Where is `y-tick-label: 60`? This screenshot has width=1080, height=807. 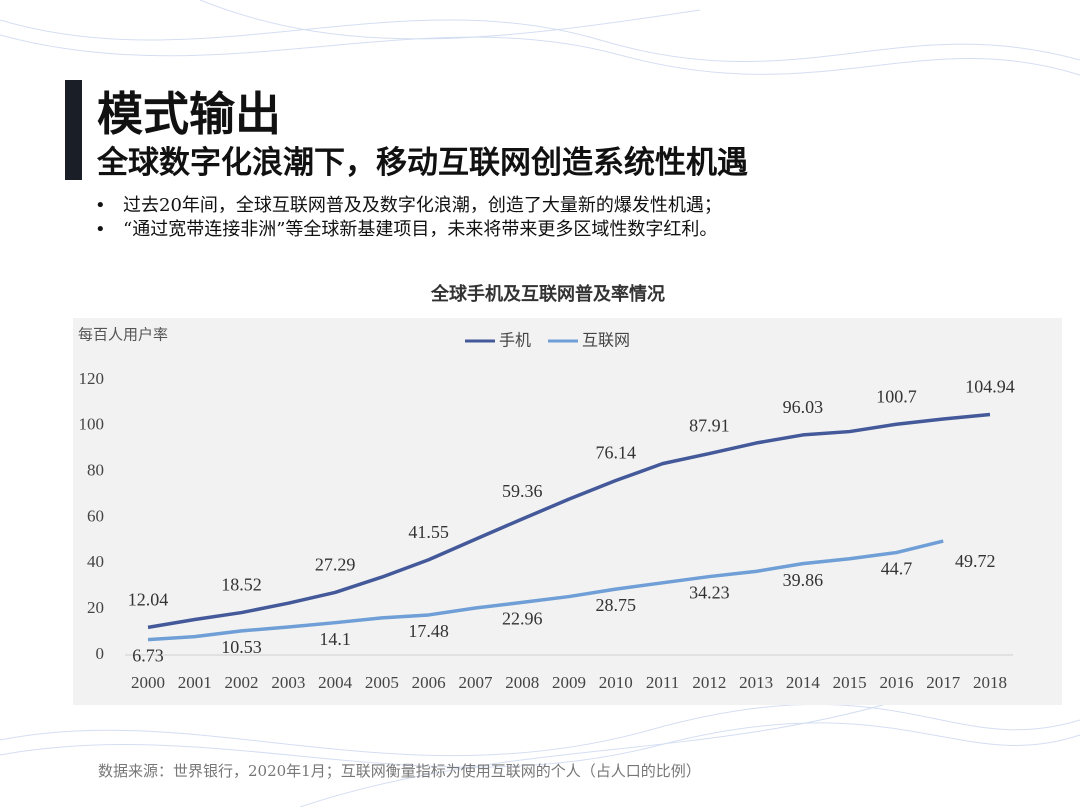
y-tick-label: 60 is located at coordinates (95, 515).